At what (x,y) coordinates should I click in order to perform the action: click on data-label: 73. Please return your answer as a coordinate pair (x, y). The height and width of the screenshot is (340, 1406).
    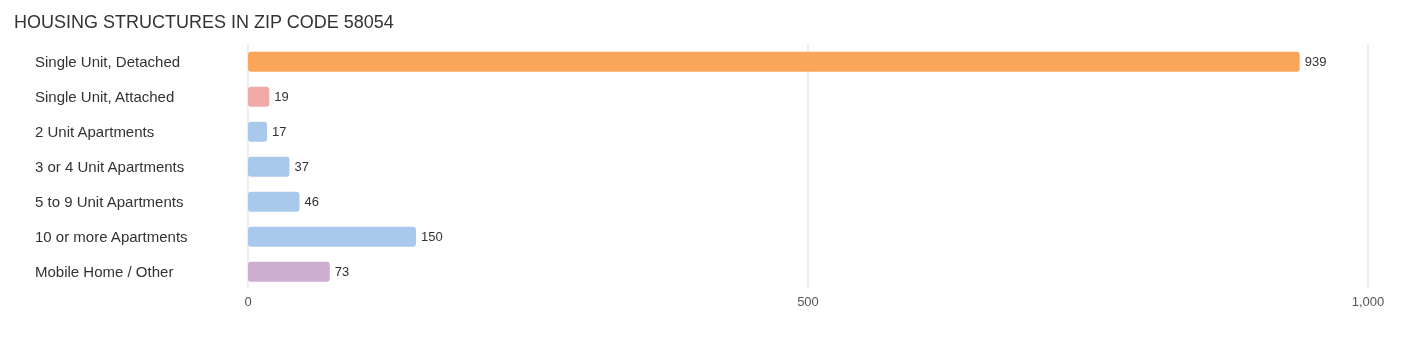
    Looking at the image, I should click on (342, 272).